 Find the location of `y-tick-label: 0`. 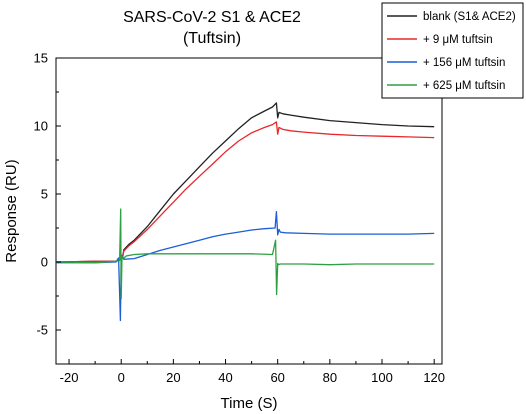

y-tick-label: 0 is located at coordinates (44, 262).